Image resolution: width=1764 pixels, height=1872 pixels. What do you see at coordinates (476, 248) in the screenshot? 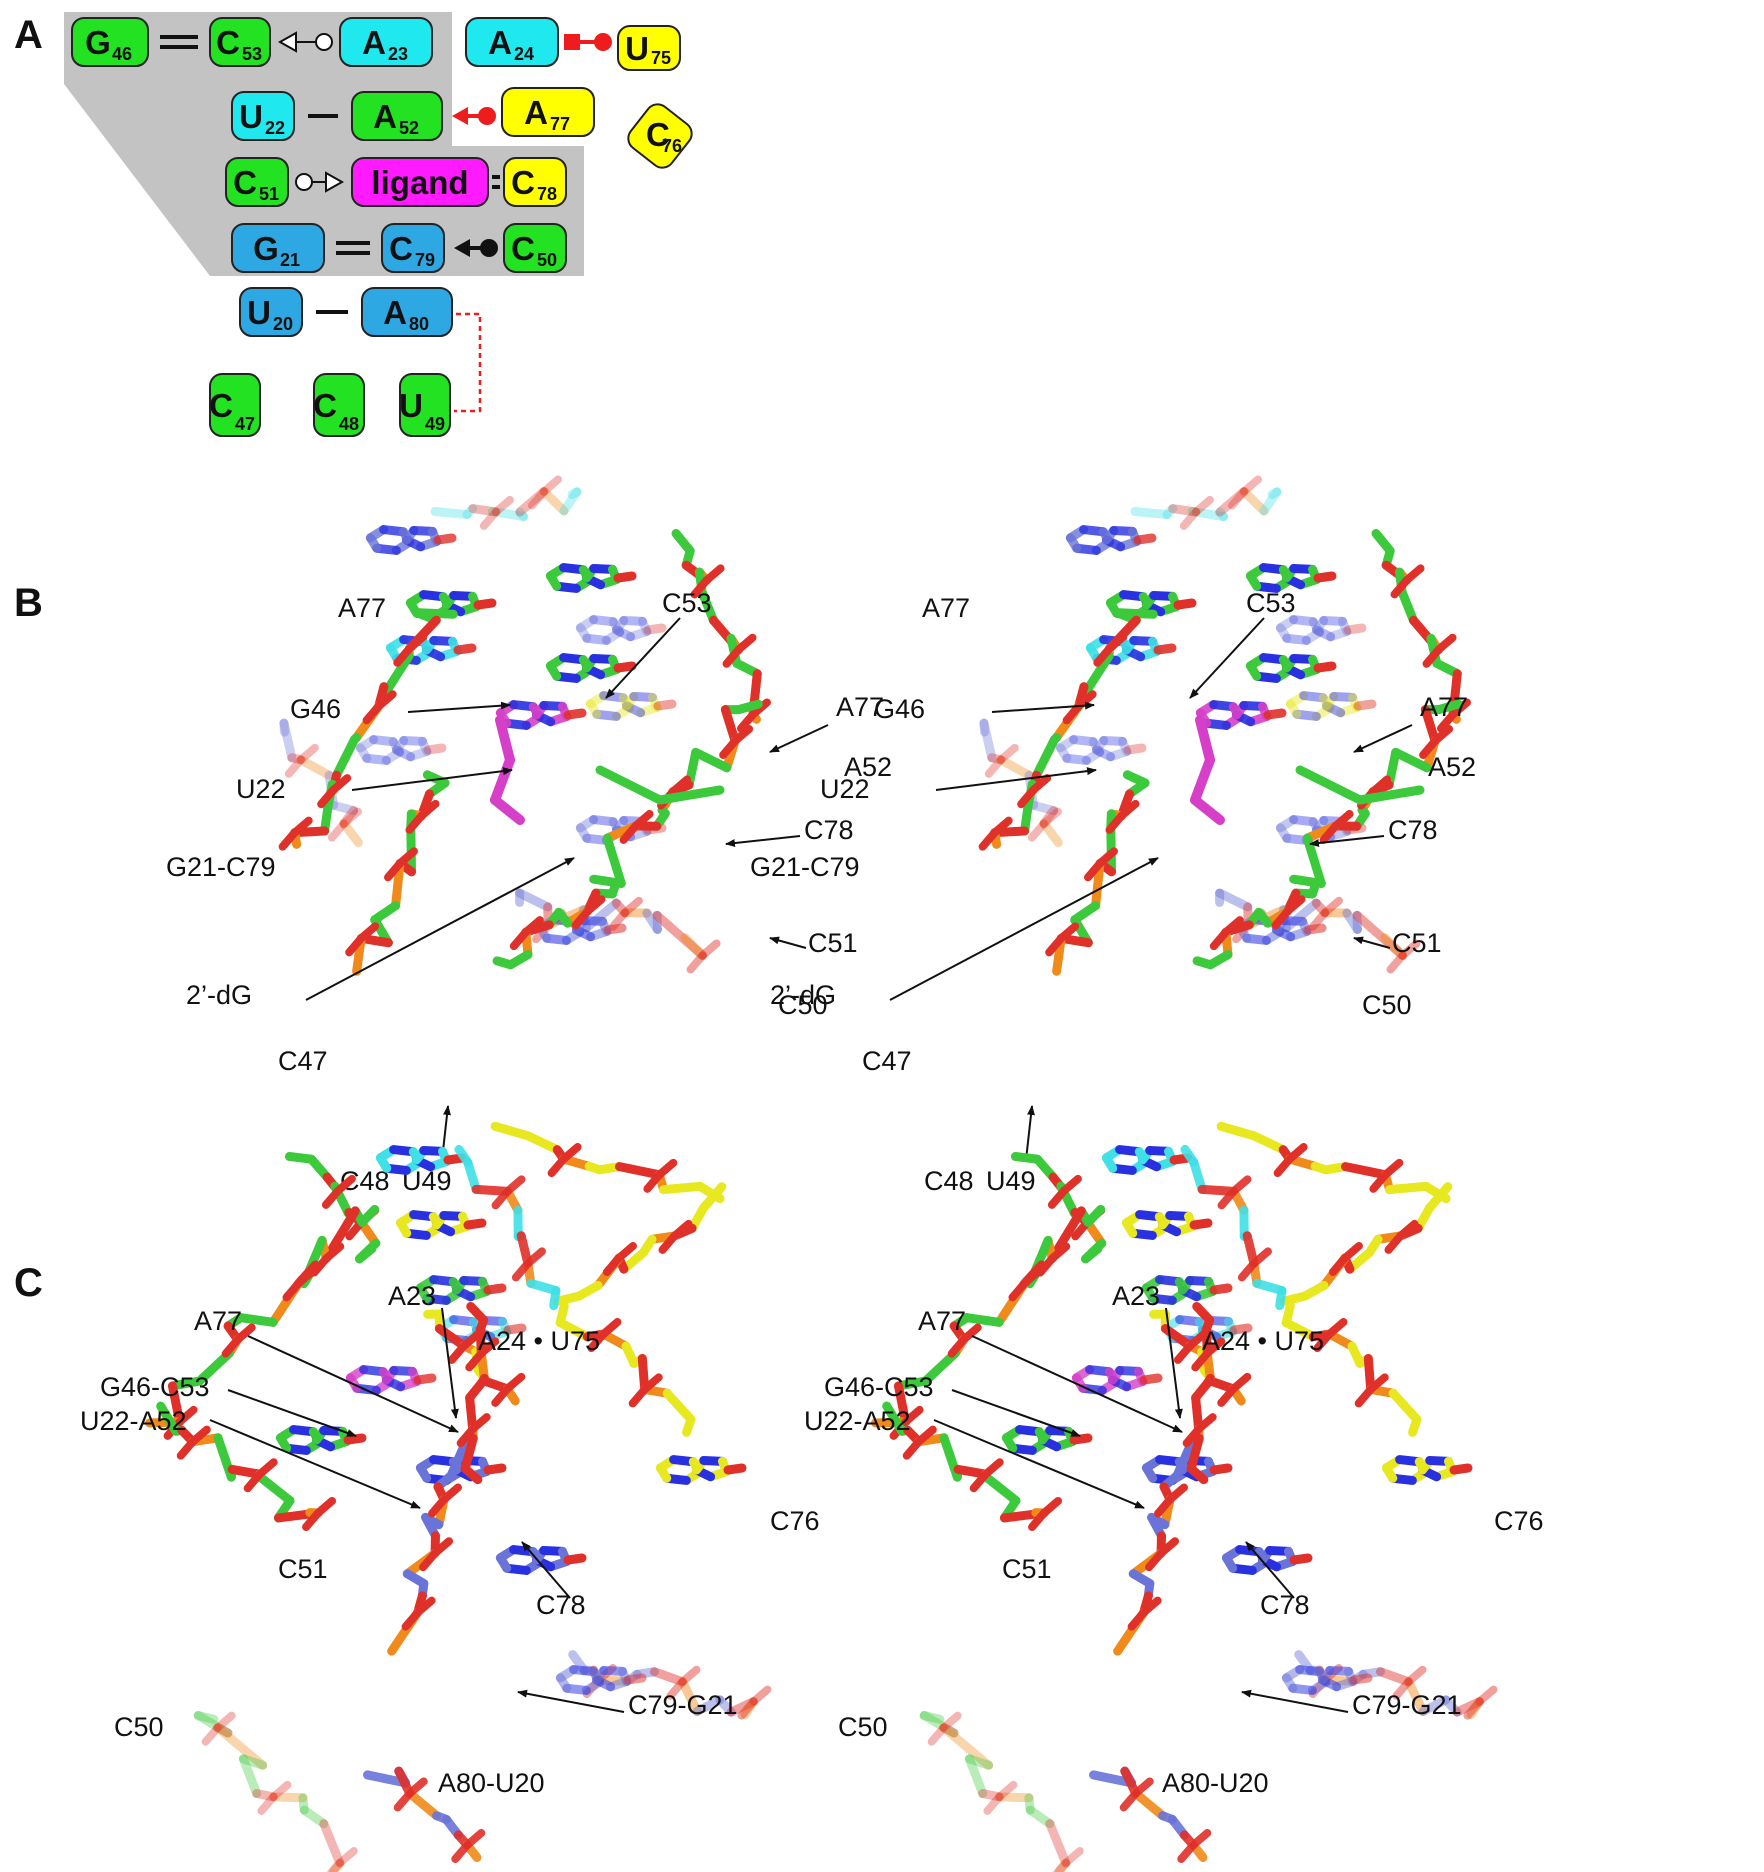
I see `interaction-C79-C50` at bounding box center [476, 248].